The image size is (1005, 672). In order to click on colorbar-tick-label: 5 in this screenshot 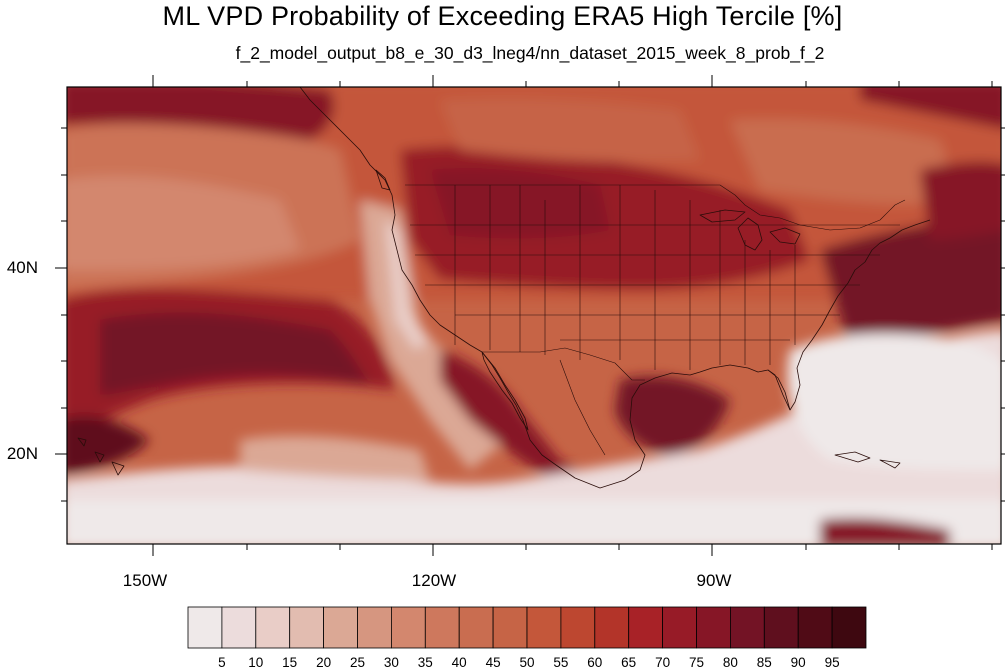, I will do `click(222, 662)`.